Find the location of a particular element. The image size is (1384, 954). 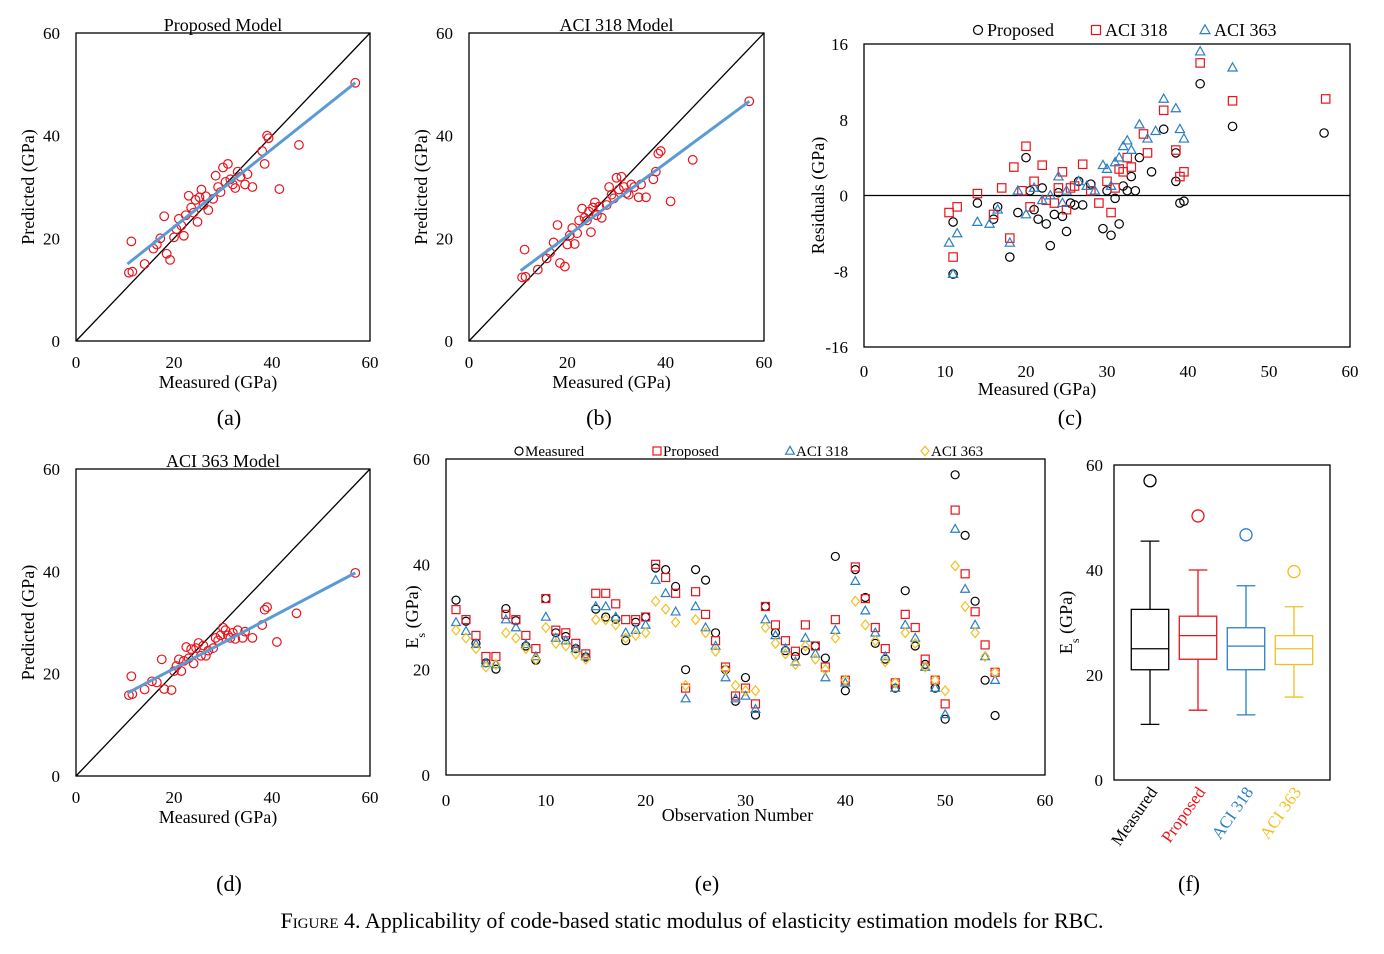

y-tick-label: 40 is located at coordinates (51, 571).